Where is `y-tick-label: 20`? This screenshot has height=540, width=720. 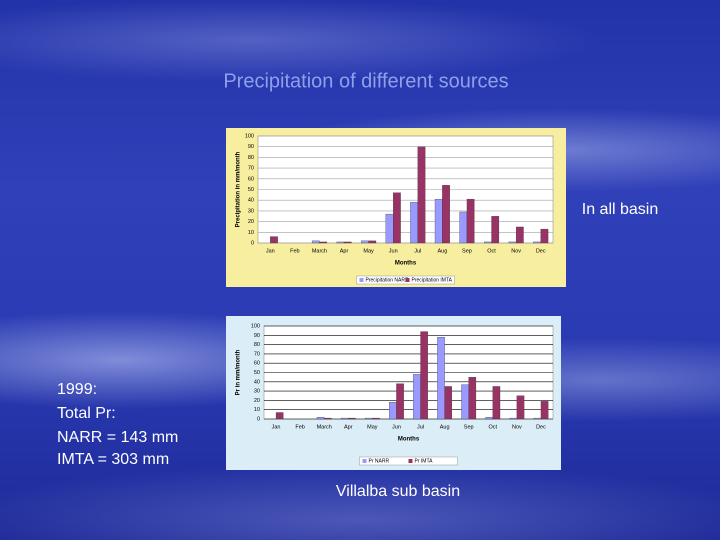 y-tick-label: 20 is located at coordinates (257, 401).